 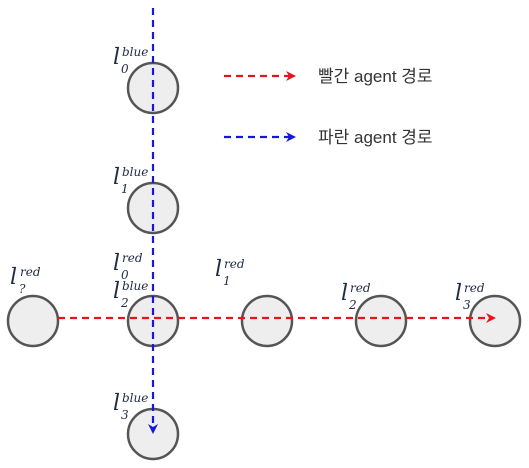 What do you see at coordinates (375, 137) in the screenshot?
I see `legend-blue-label: 파란 agent 경로` at bounding box center [375, 137].